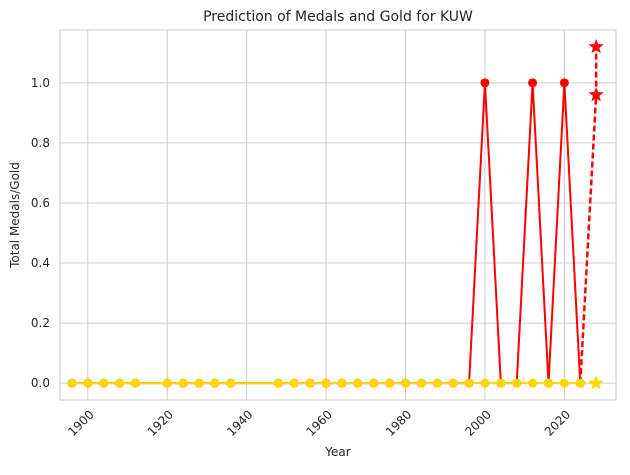 The image size is (630, 475). I want to click on chart-title: Prediction of Medals and Gold for KUW, so click(338, 17).